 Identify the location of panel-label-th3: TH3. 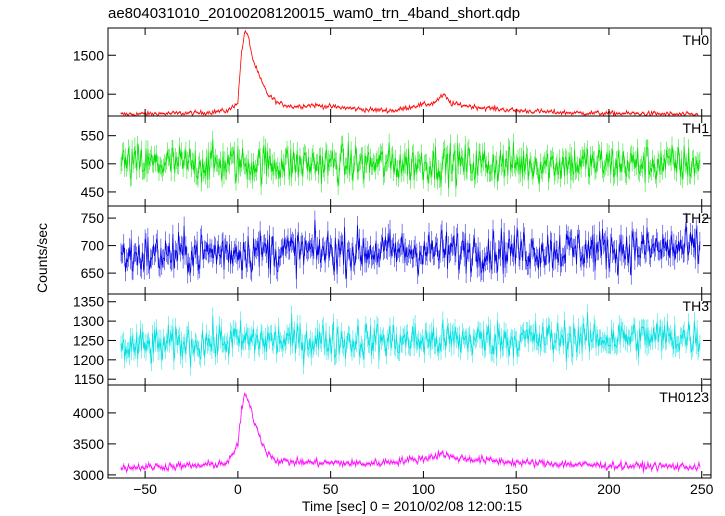
(696, 306).